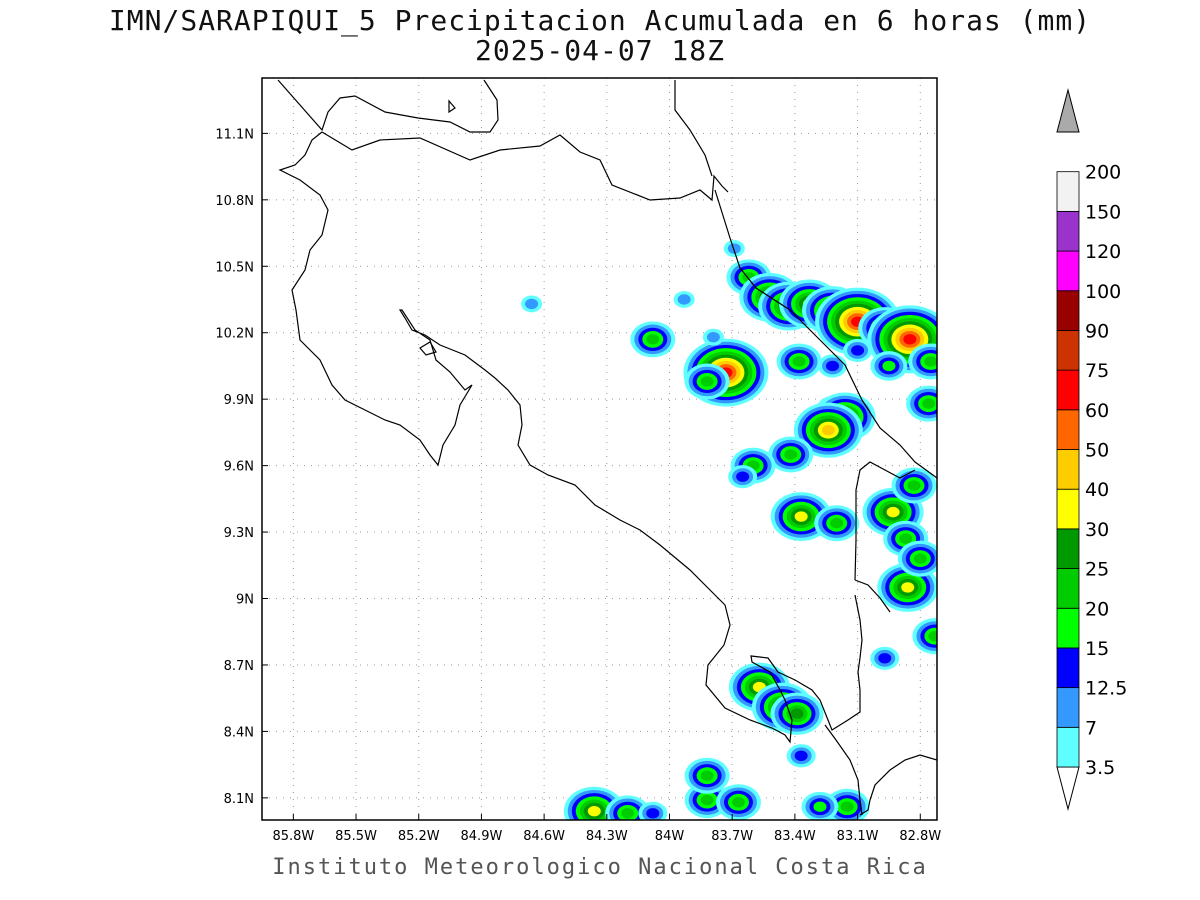 The width and height of the screenshot is (1200, 900). What do you see at coordinates (1103, 173) in the screenshot?
I see `colorbar-label: 200` at bounding box center [1103, 173].